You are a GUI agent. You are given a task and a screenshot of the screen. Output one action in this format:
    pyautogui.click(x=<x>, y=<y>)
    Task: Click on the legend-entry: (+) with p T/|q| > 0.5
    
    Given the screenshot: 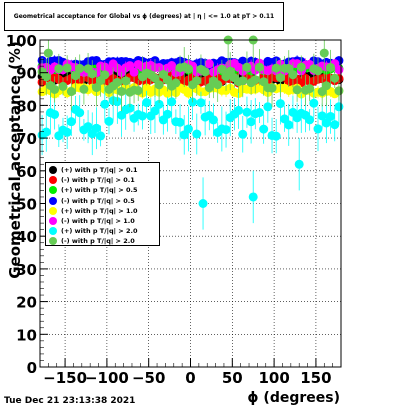 What is the action you would take?
    pyautogui.click(x=102, y=190)
    